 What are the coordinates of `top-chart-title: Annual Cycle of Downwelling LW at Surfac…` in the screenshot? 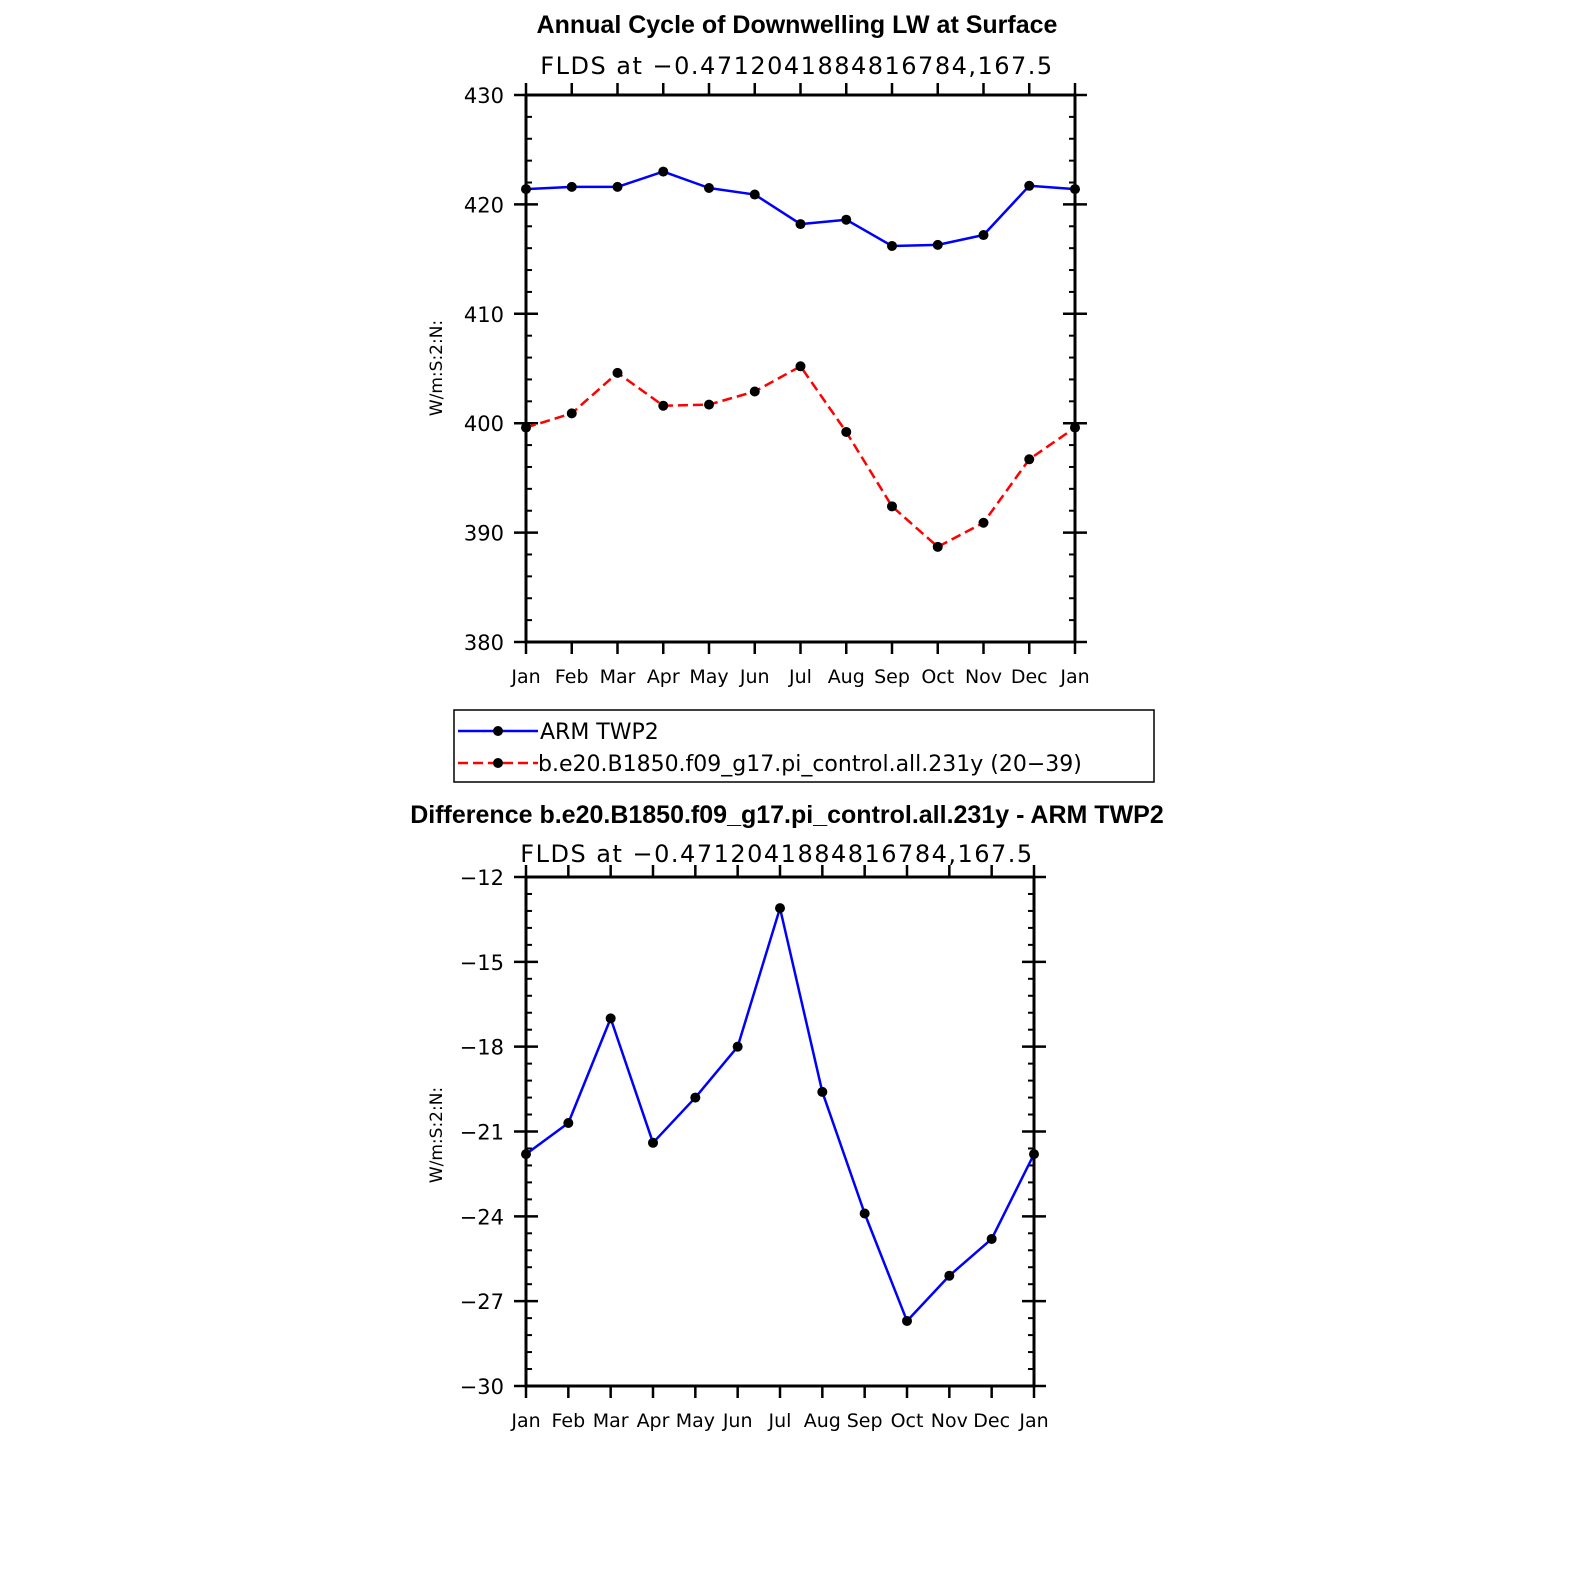 It's located at (797, 25).